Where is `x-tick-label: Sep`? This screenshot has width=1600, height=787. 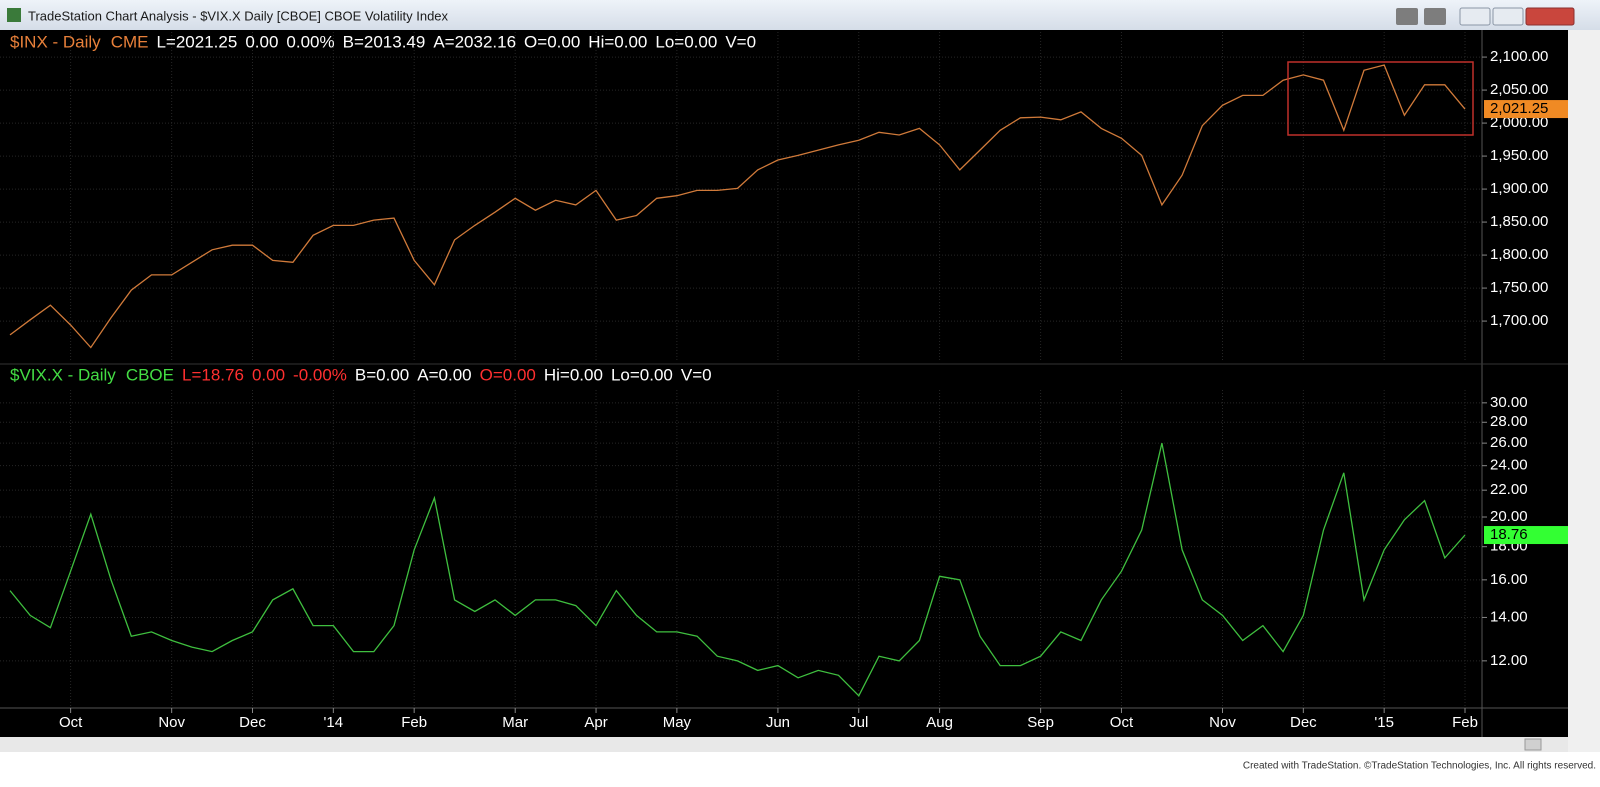 x-tick-label: Sep is located at coordinates (1040, 722).